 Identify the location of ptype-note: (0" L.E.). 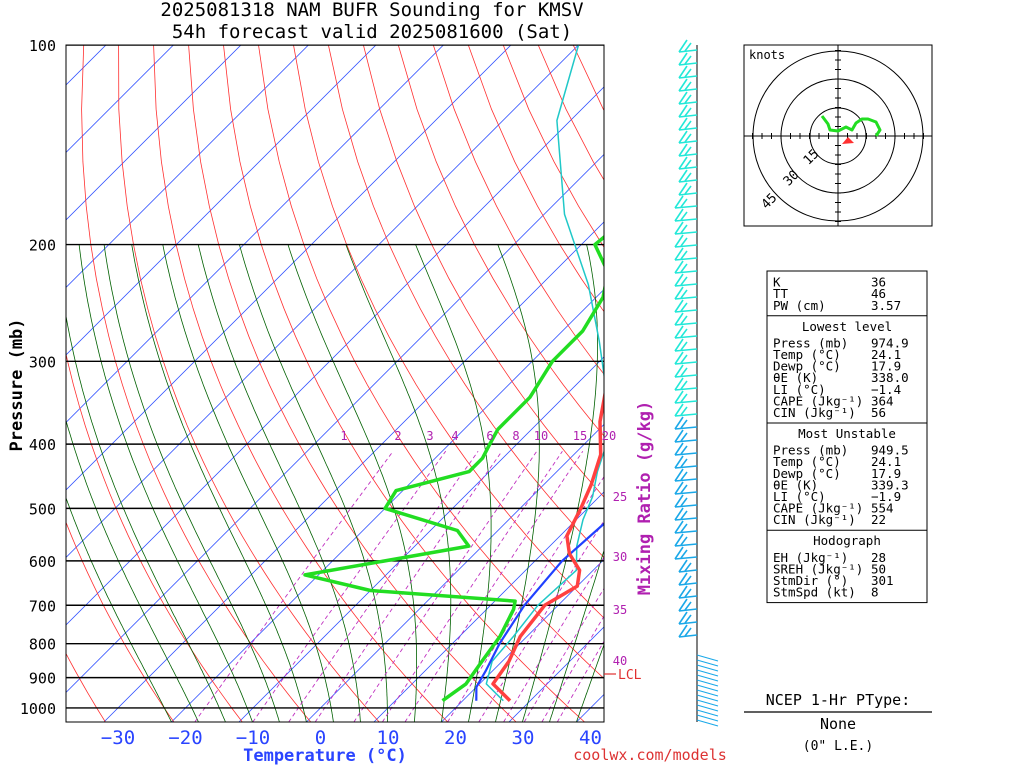
(838, 746).